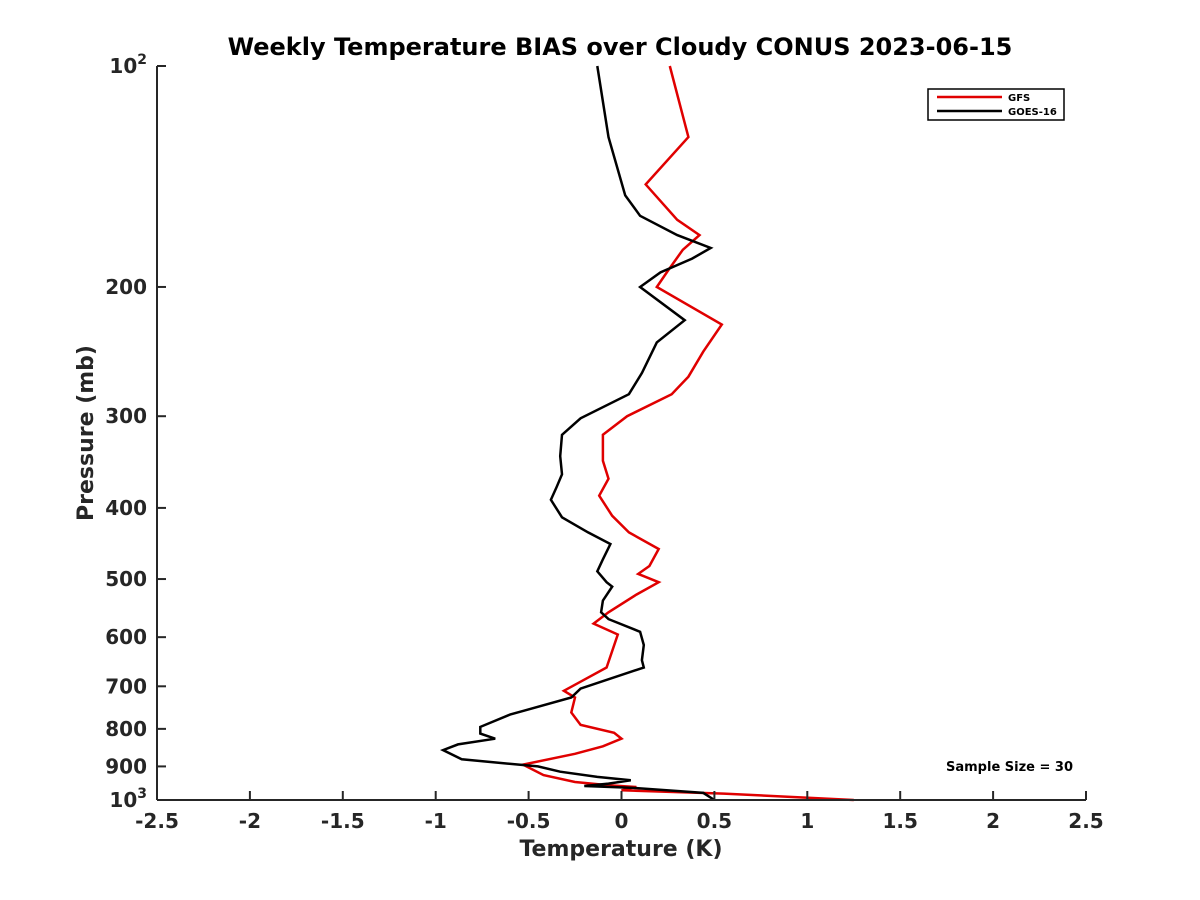 This screenshot has height=900, width=1200. I want to click on y-tick-label: 700, so click(126, 686).